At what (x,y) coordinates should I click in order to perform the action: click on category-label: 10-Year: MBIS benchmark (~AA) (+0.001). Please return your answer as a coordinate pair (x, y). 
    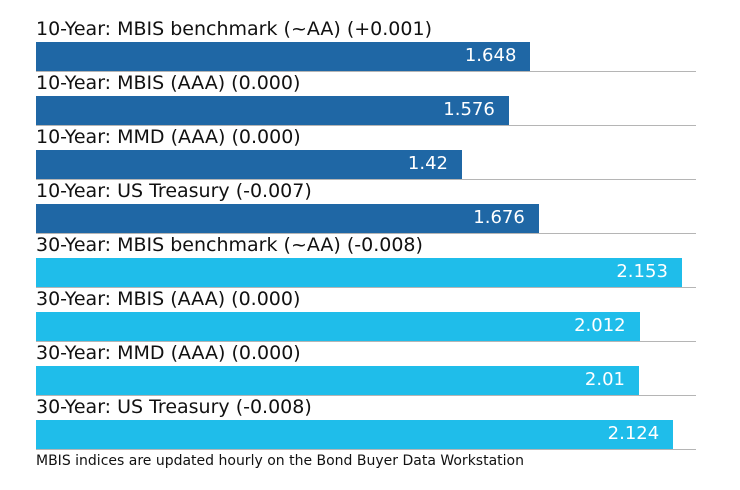
    Looking at the image, I should click on (234, 29).